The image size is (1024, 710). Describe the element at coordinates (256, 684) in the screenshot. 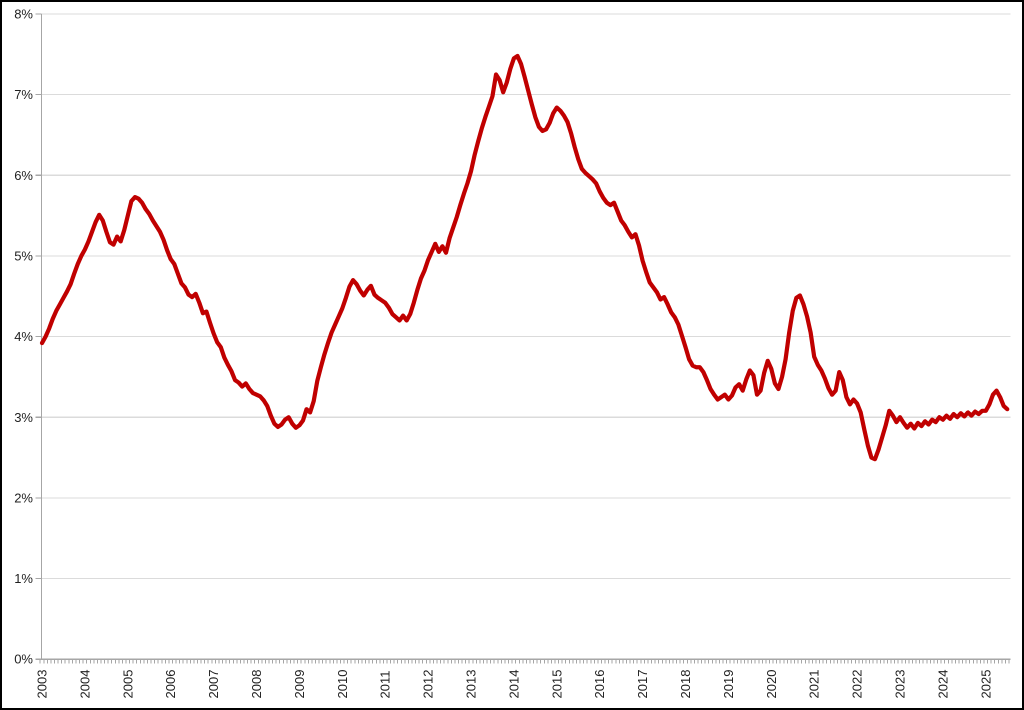

I see `x-axis-label: 2008` at that location.